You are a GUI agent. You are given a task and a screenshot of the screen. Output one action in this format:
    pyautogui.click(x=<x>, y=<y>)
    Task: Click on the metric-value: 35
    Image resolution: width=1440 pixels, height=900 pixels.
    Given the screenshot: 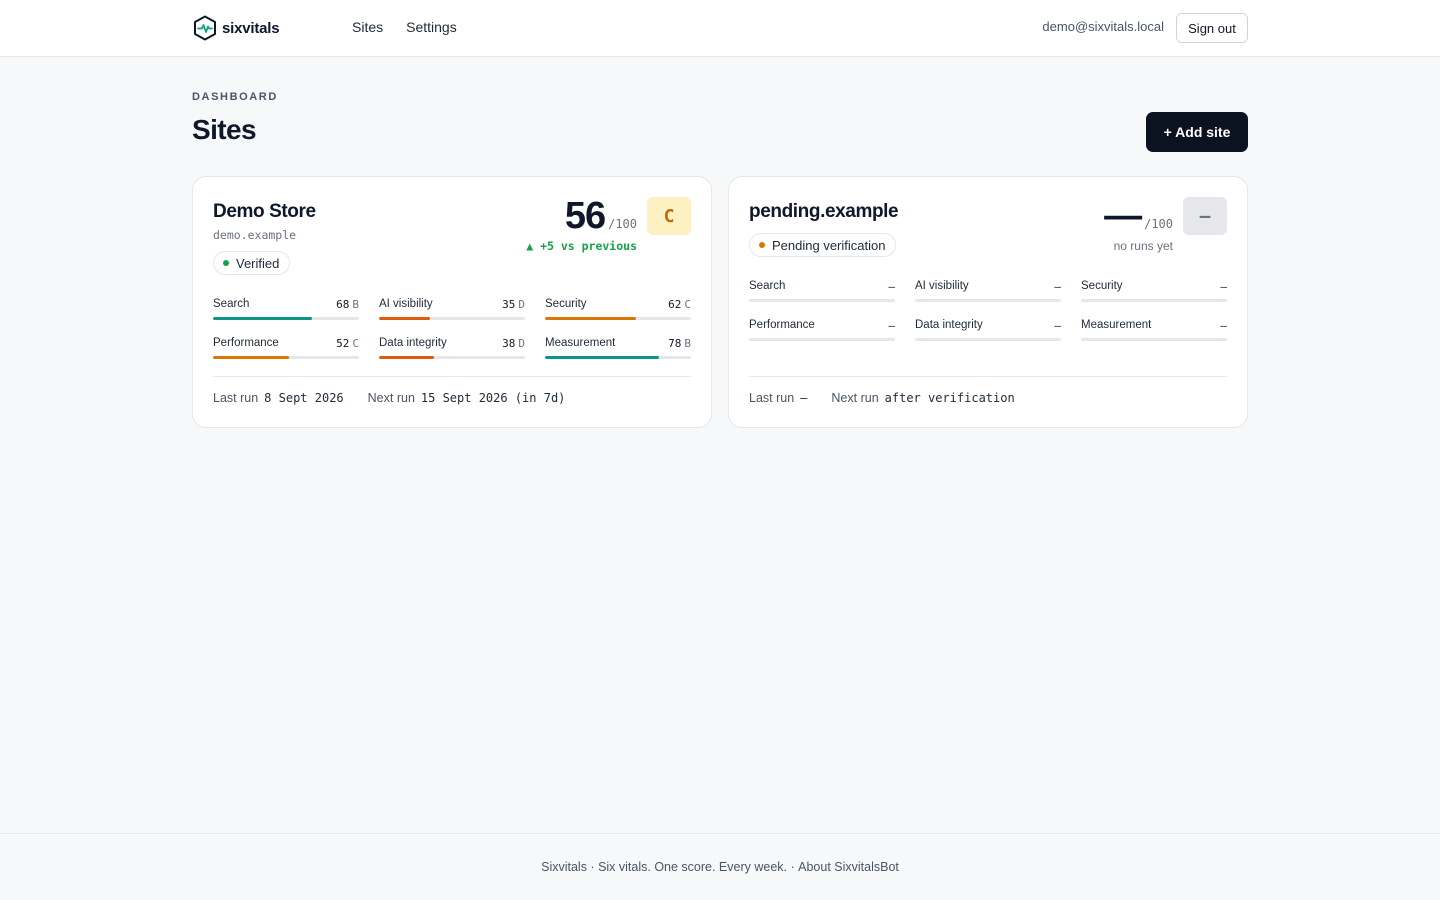 What is the action you would take?
    pyautogui.click(x=509, y=304)
    